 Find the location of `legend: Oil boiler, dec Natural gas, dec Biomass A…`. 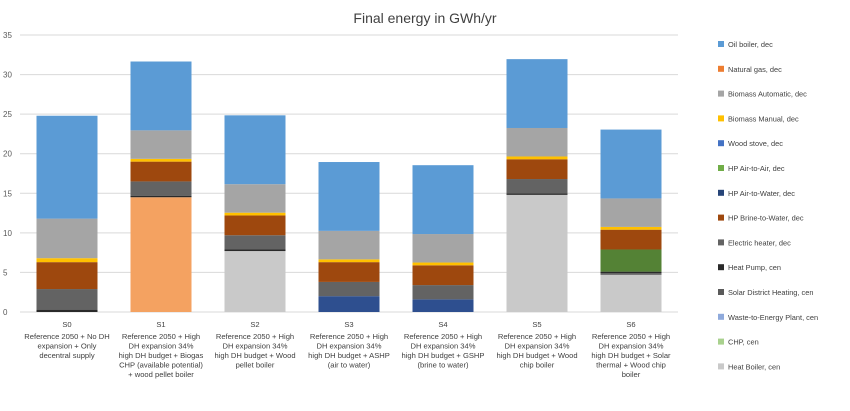

legend: Oil boiler, dec Natural gas, dec Biomass A… is located at coordinates (768, 205).